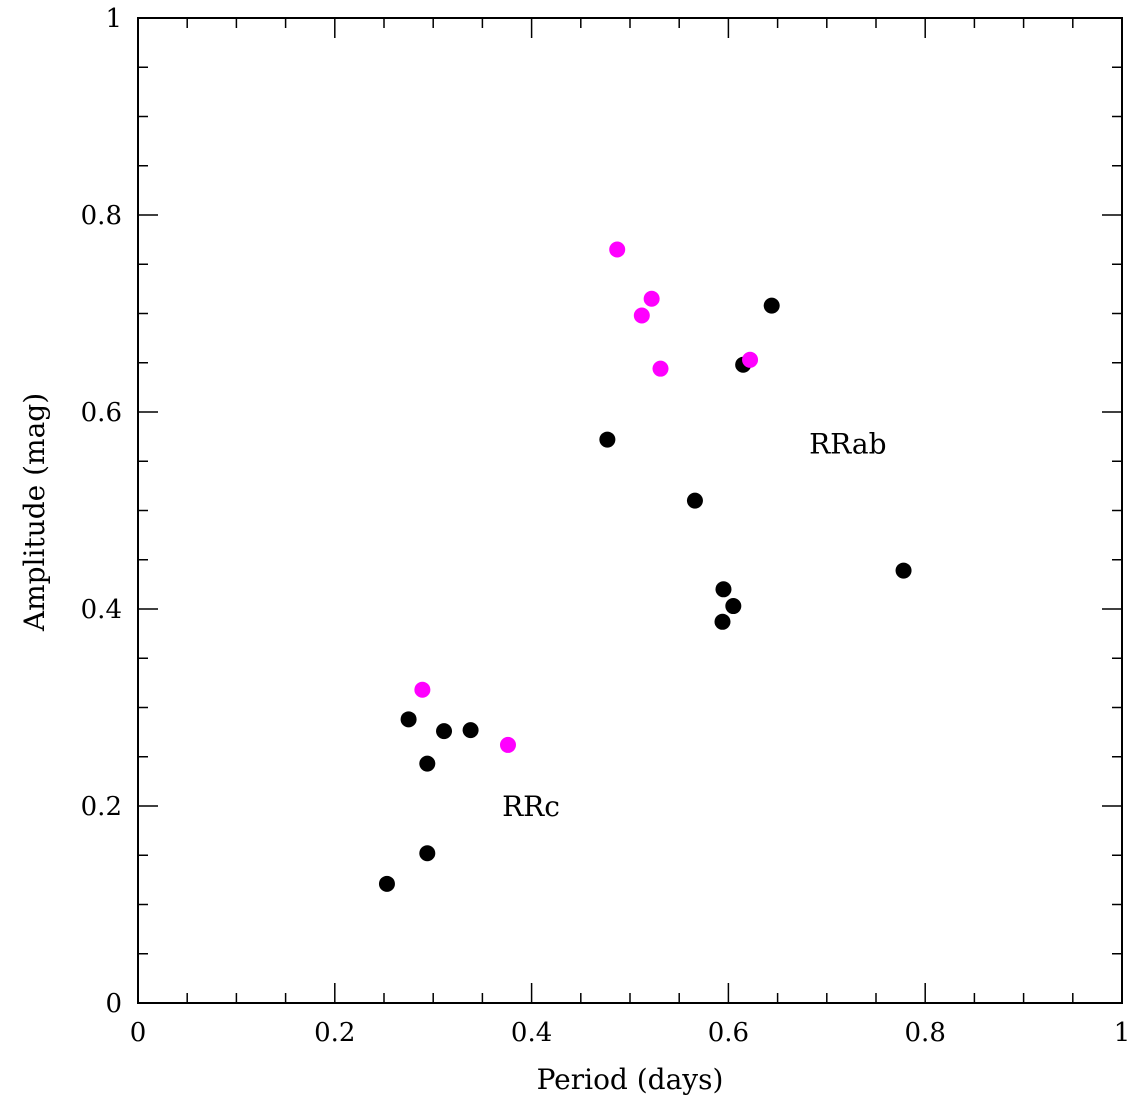 Image resolution: width=1136 pixels, height=1112 pixels. Describe the element at coordinates (925, 1033) in the screenshot. I see `x-tick-label: 0.8` at that location.